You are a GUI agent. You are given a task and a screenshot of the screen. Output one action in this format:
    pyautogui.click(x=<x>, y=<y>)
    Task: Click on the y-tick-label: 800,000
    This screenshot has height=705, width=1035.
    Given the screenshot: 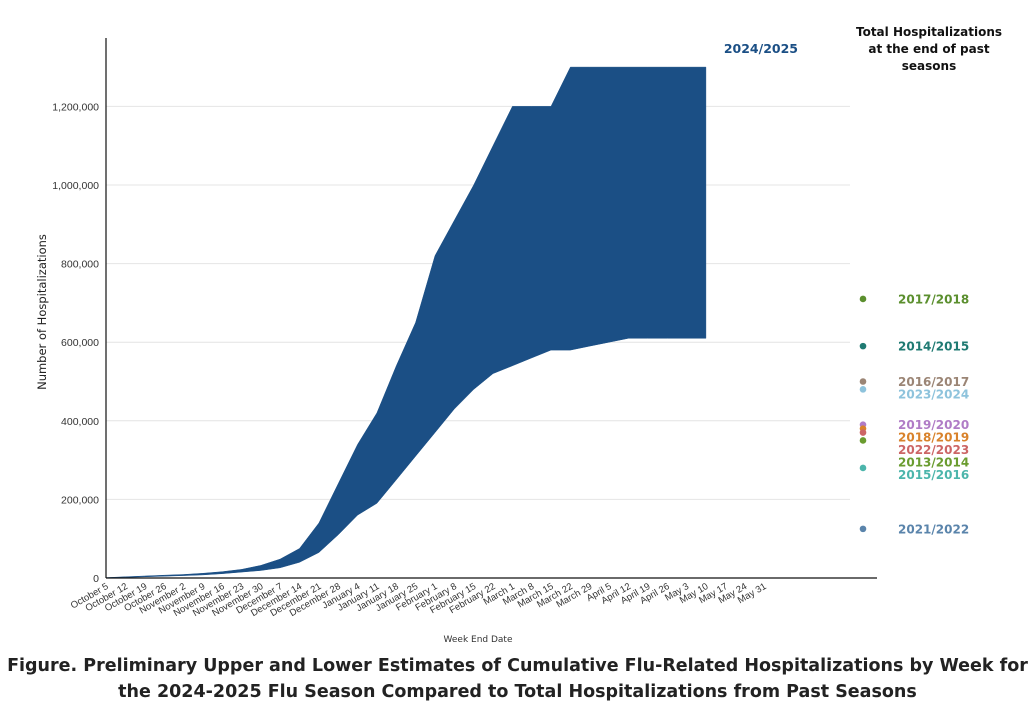 What is the action you would take?
    pyautogui.click(x=80, y=265)
    